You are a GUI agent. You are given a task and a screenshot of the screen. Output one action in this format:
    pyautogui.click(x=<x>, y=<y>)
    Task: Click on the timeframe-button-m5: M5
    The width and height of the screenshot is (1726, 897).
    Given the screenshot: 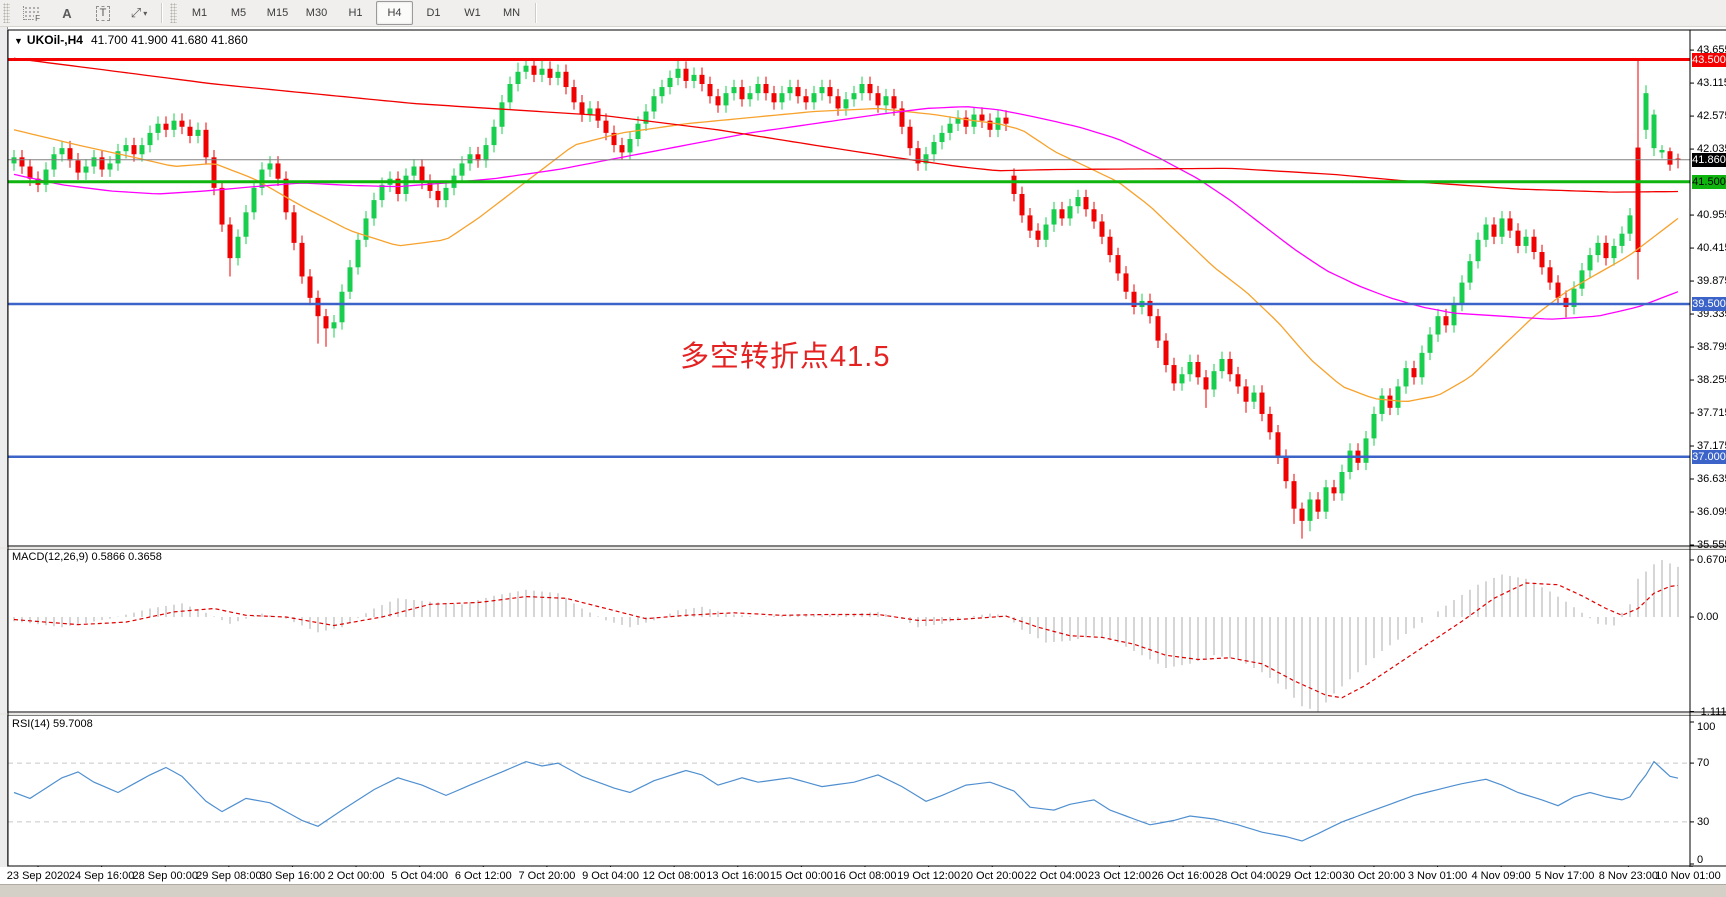 What is the action you would take?
    pyautogui.click(x=238, y=13)
    